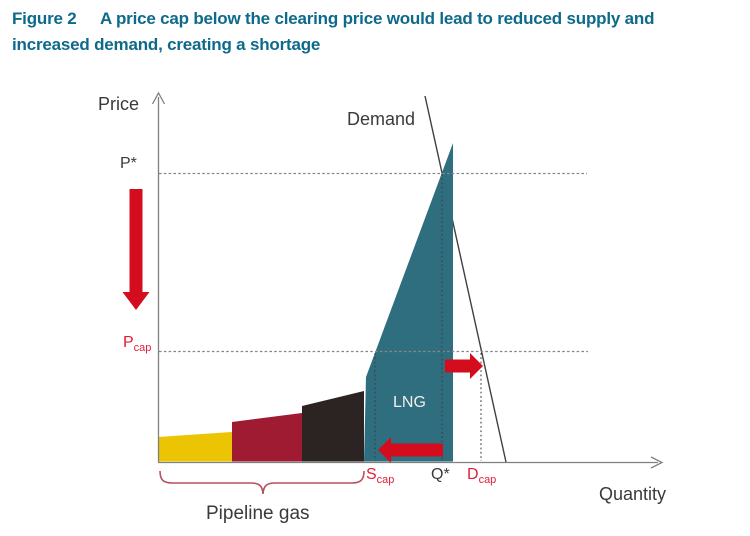  Describe the element at coordinates (380, 476) in the screenshot. I see `s-cap-label: Scap` at that location.